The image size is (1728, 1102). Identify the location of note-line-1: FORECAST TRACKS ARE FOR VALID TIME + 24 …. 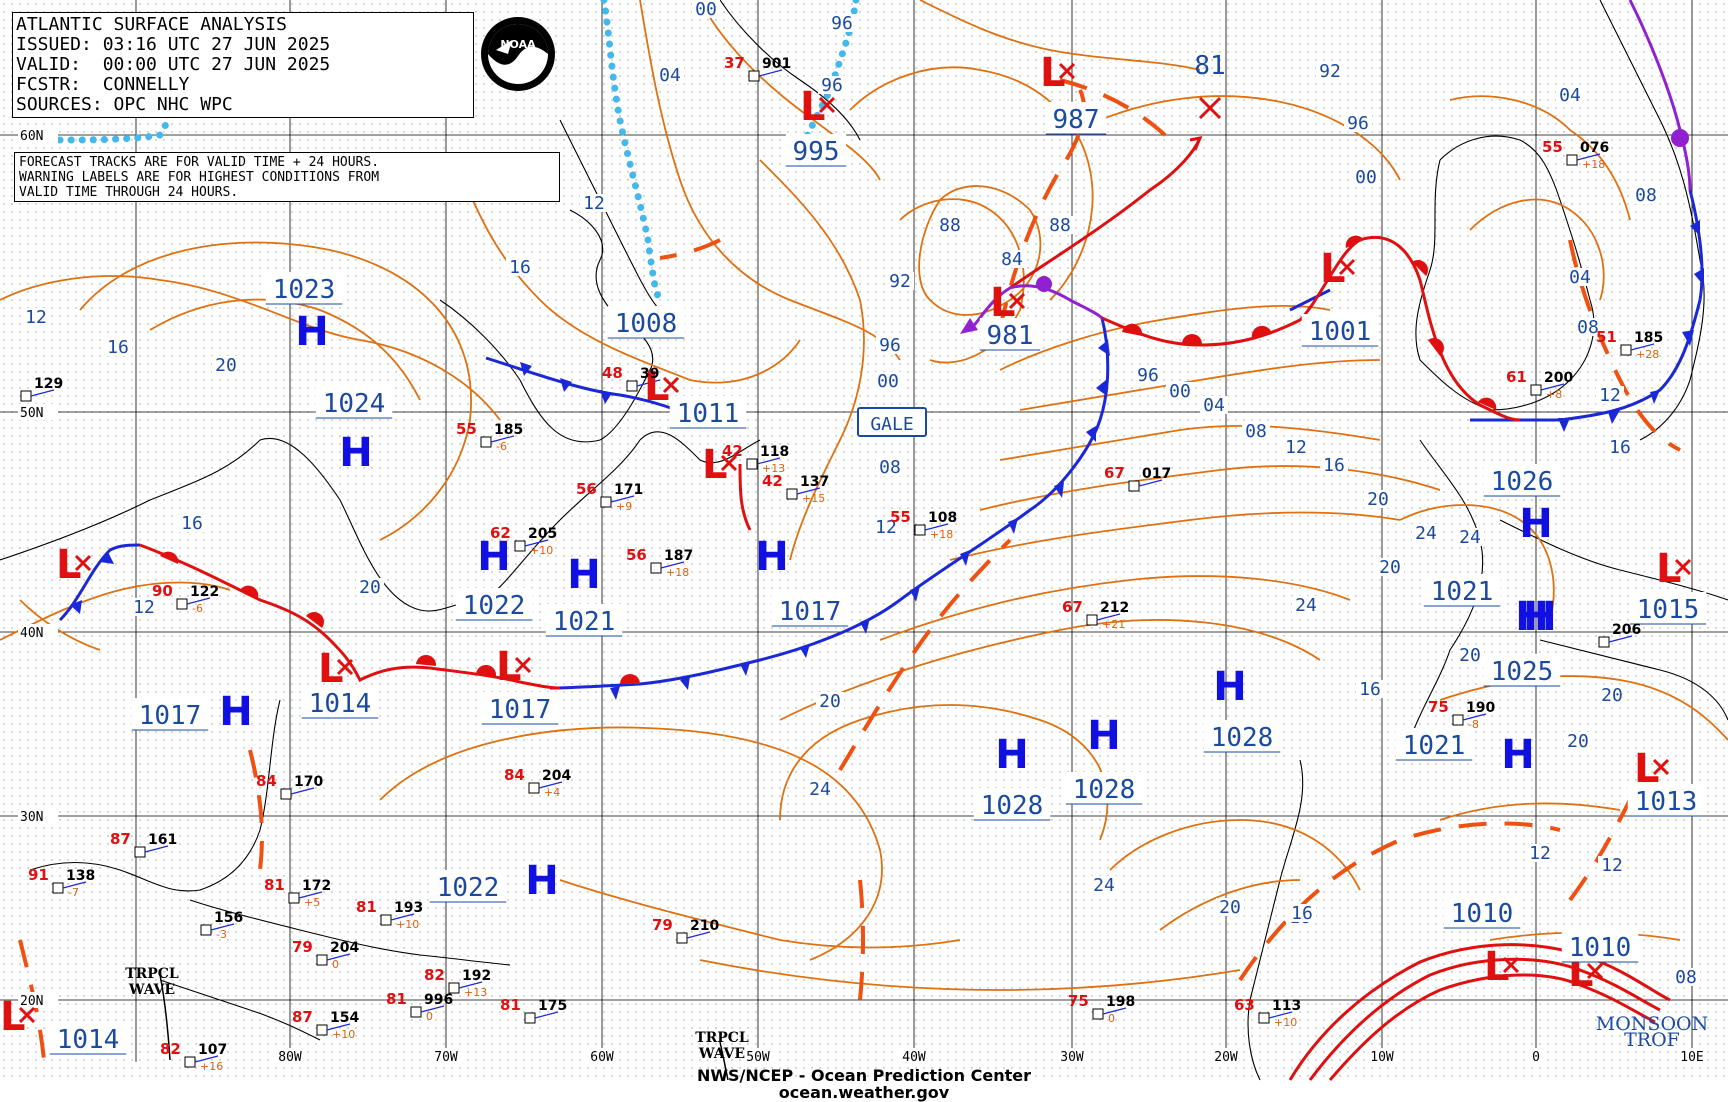
(199, 162).